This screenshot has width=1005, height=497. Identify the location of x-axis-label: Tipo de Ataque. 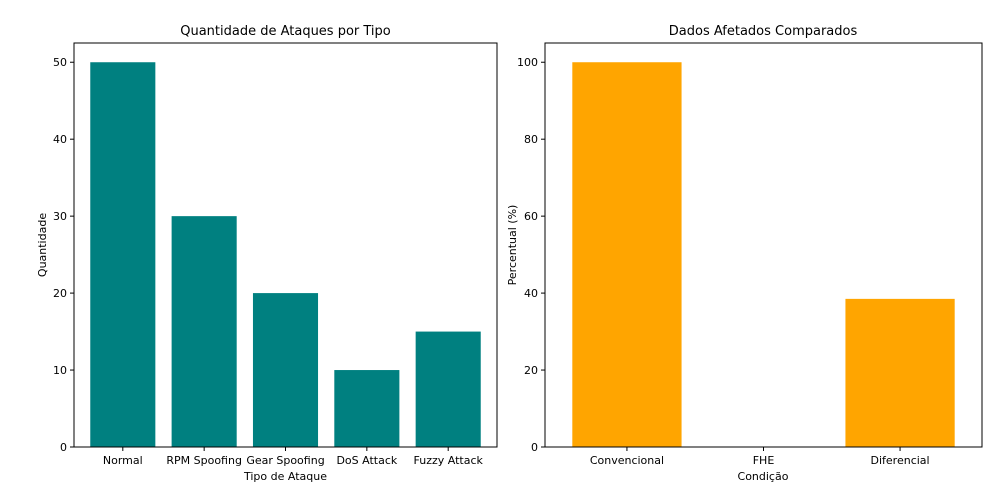
(285, 476).